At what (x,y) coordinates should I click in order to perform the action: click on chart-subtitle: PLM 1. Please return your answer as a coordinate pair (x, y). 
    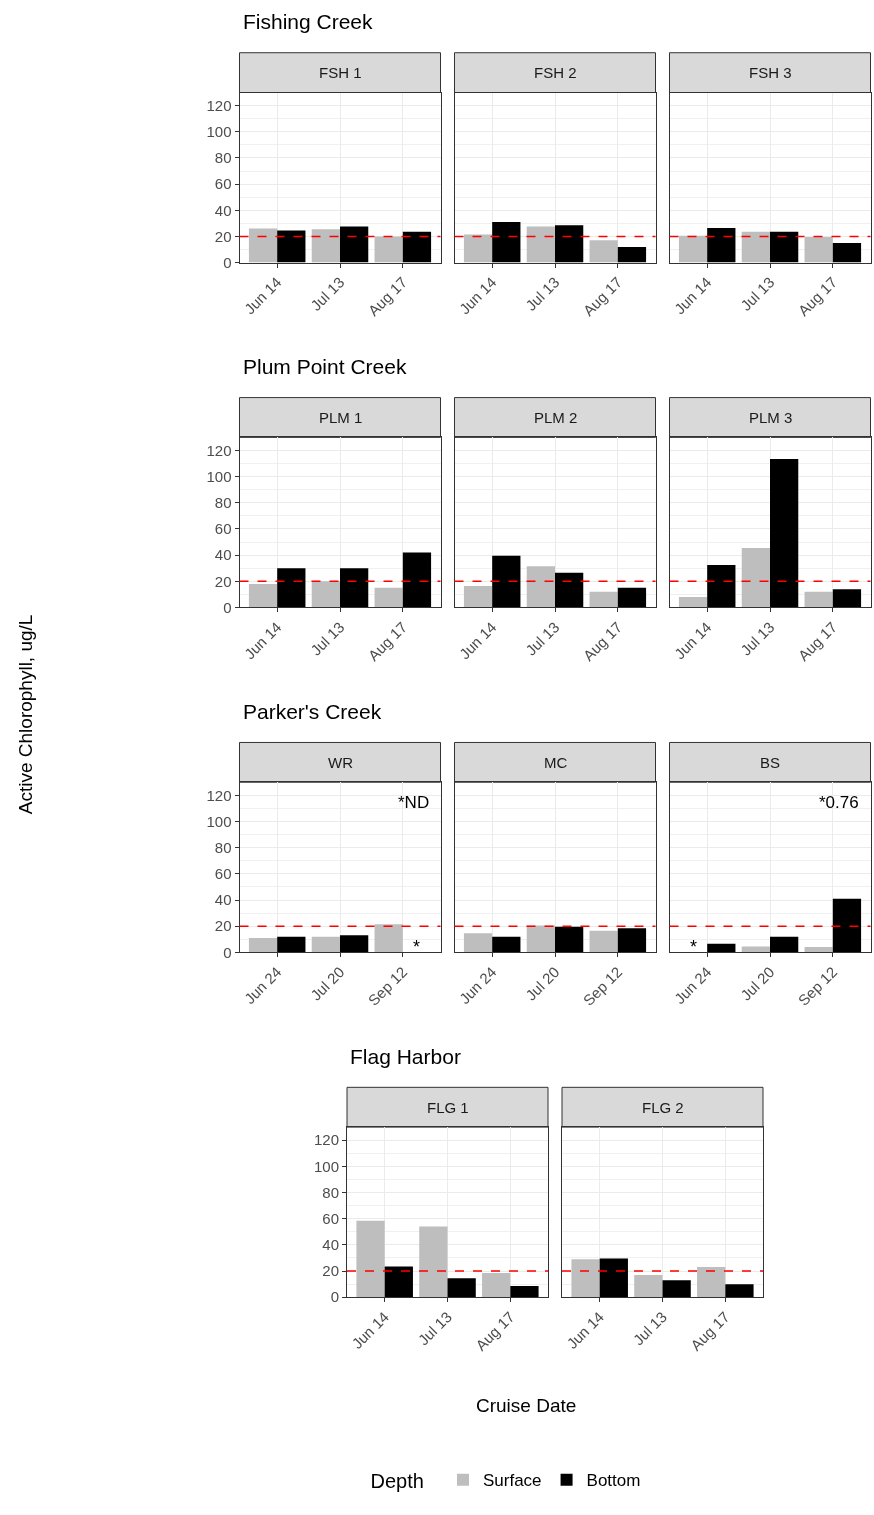
    Looking at the image, I should click on (341, 417).